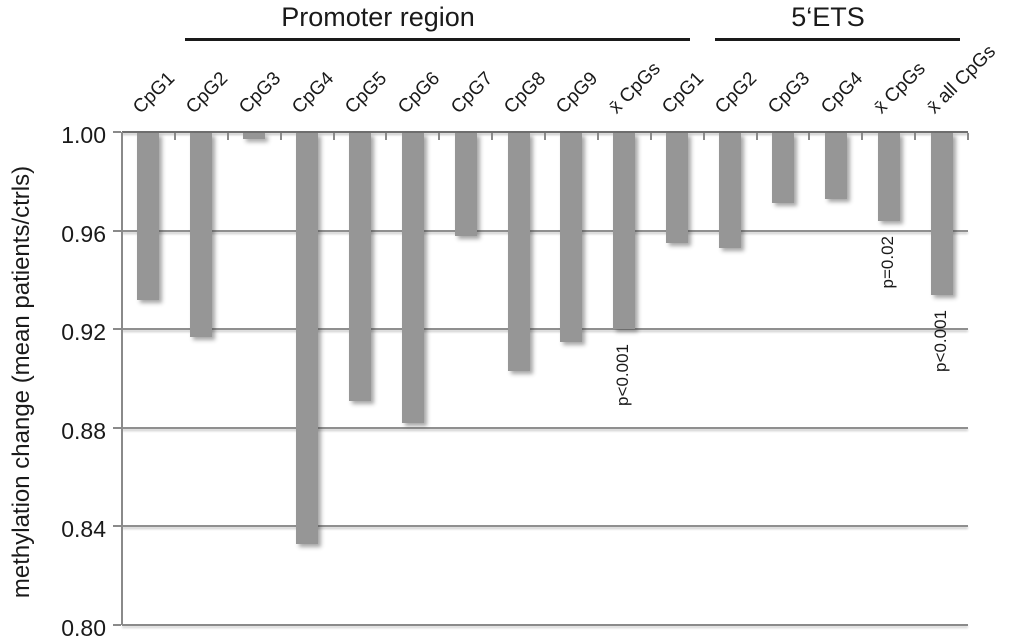 This screenshot has height=641, width=1024. What do you see at coordinates (437, 39) in the screenshot?
I see `group-underline-promoter-region` at bounding box center [437, 39].